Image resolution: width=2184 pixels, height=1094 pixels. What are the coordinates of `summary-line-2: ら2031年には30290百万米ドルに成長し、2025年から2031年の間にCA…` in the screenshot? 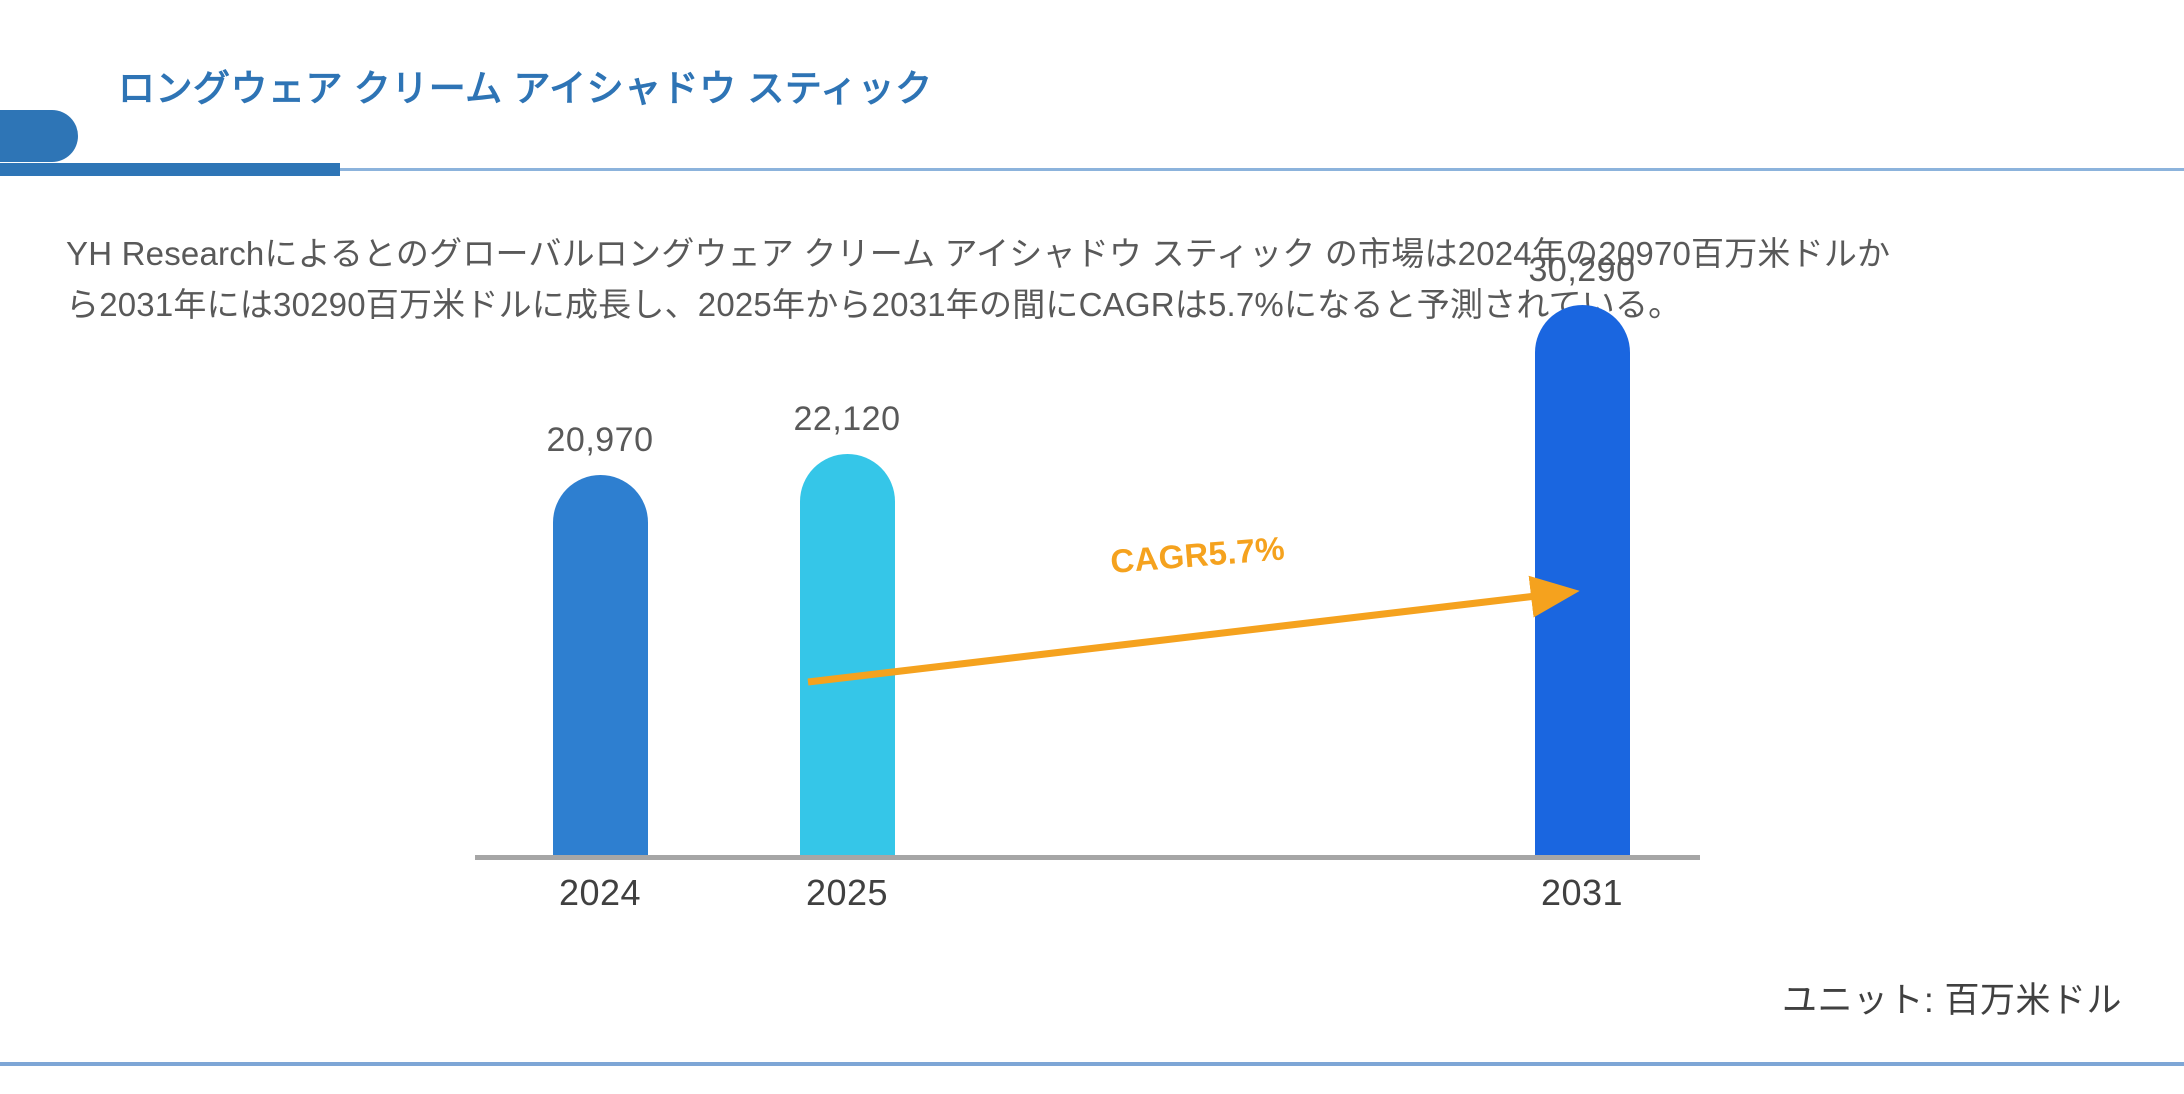 It's located at (874, 305).